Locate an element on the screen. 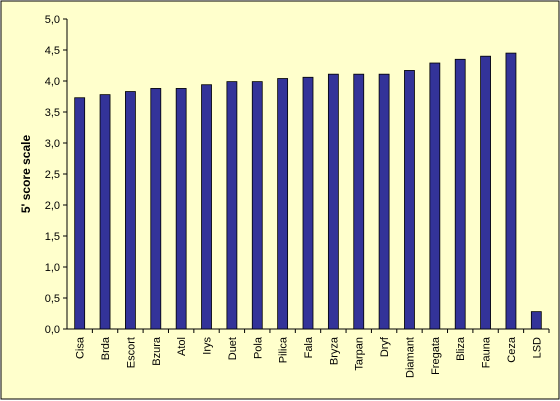 Image resolution: width=560 pixels, height=401 pixels. x-tick-label: Pilica is located at coordinates (284, 349).